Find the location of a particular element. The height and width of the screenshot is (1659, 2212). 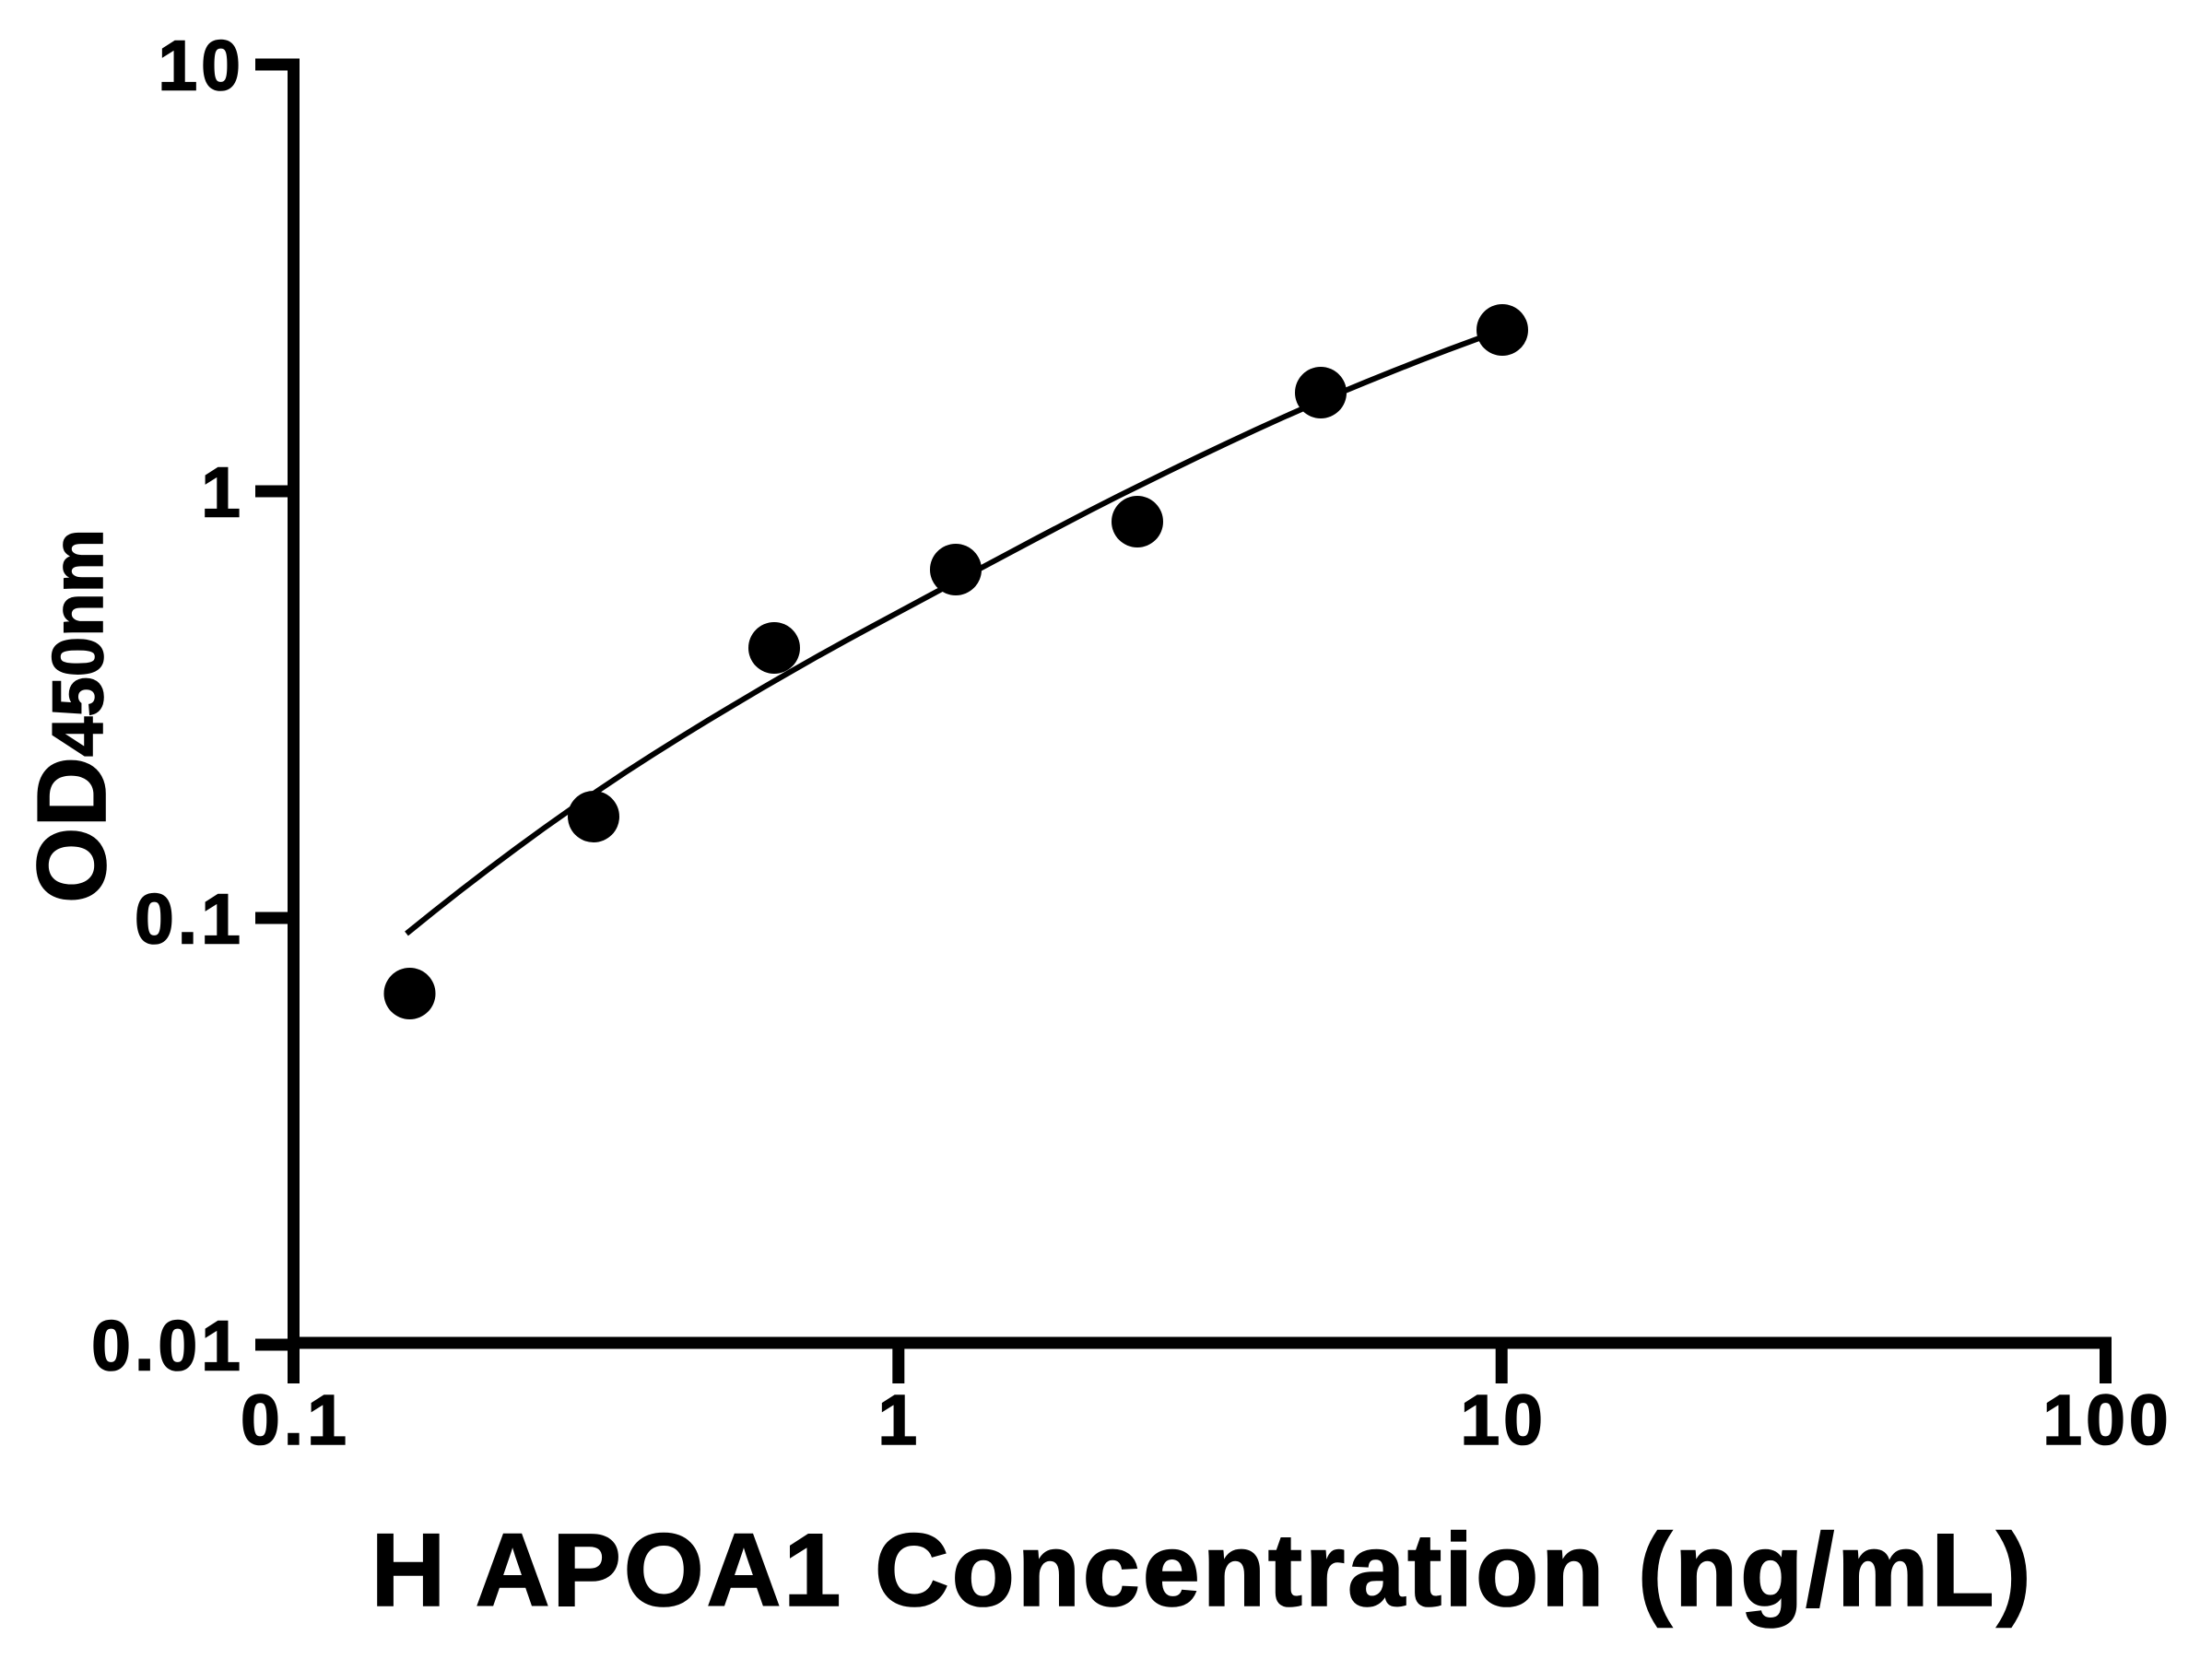

svg-text: OD450nm is located at coordinates (72, 716).